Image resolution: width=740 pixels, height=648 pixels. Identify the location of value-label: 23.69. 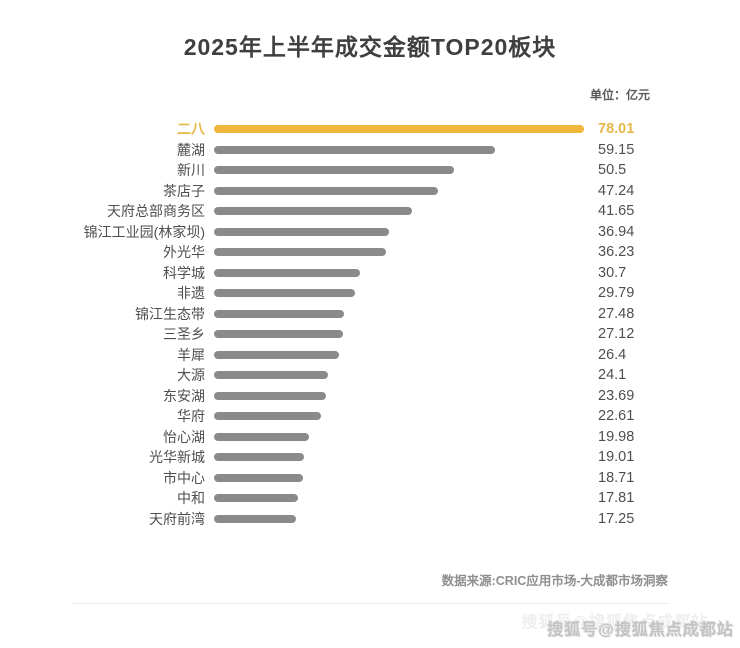
(616, 395).